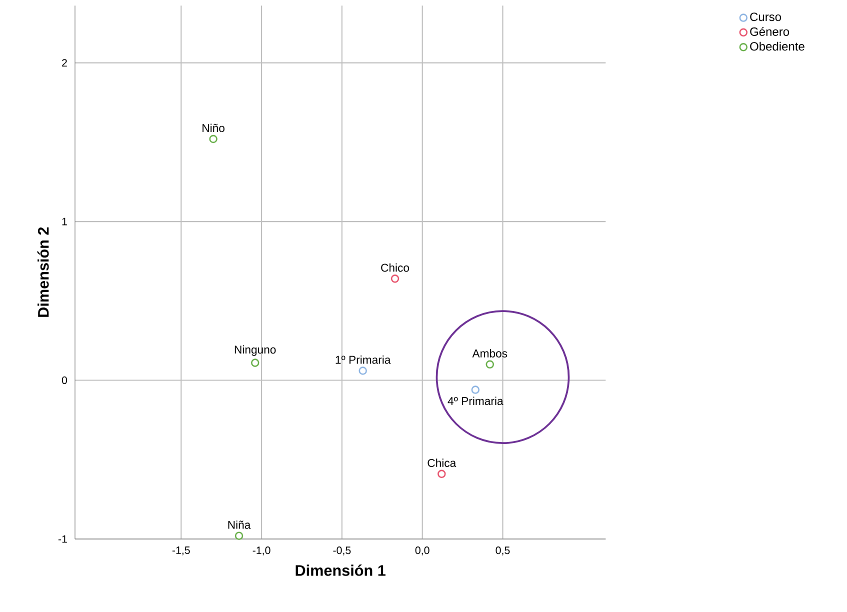 The height and width of the screenshot is (612, 847). I want to click on annotation: 4º Primaria, so click(476, 401).